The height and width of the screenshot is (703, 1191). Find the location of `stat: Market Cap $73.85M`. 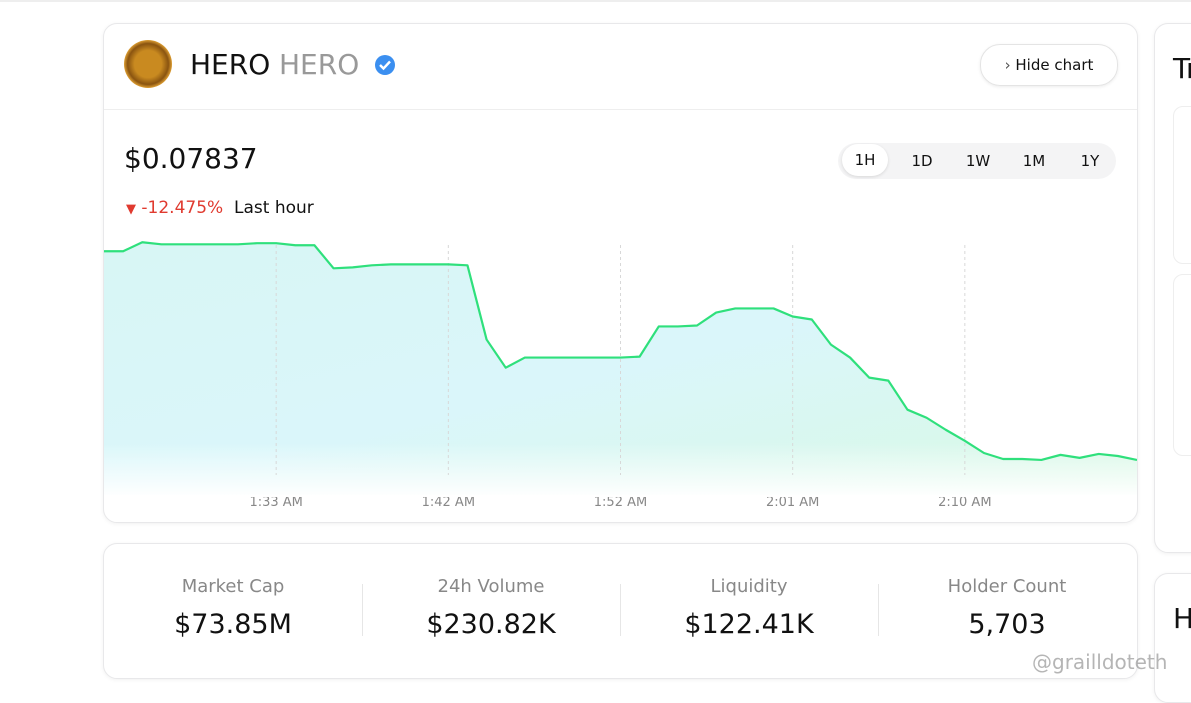

stat: Market Cap $73.85M is located at coordinates (233, 592).